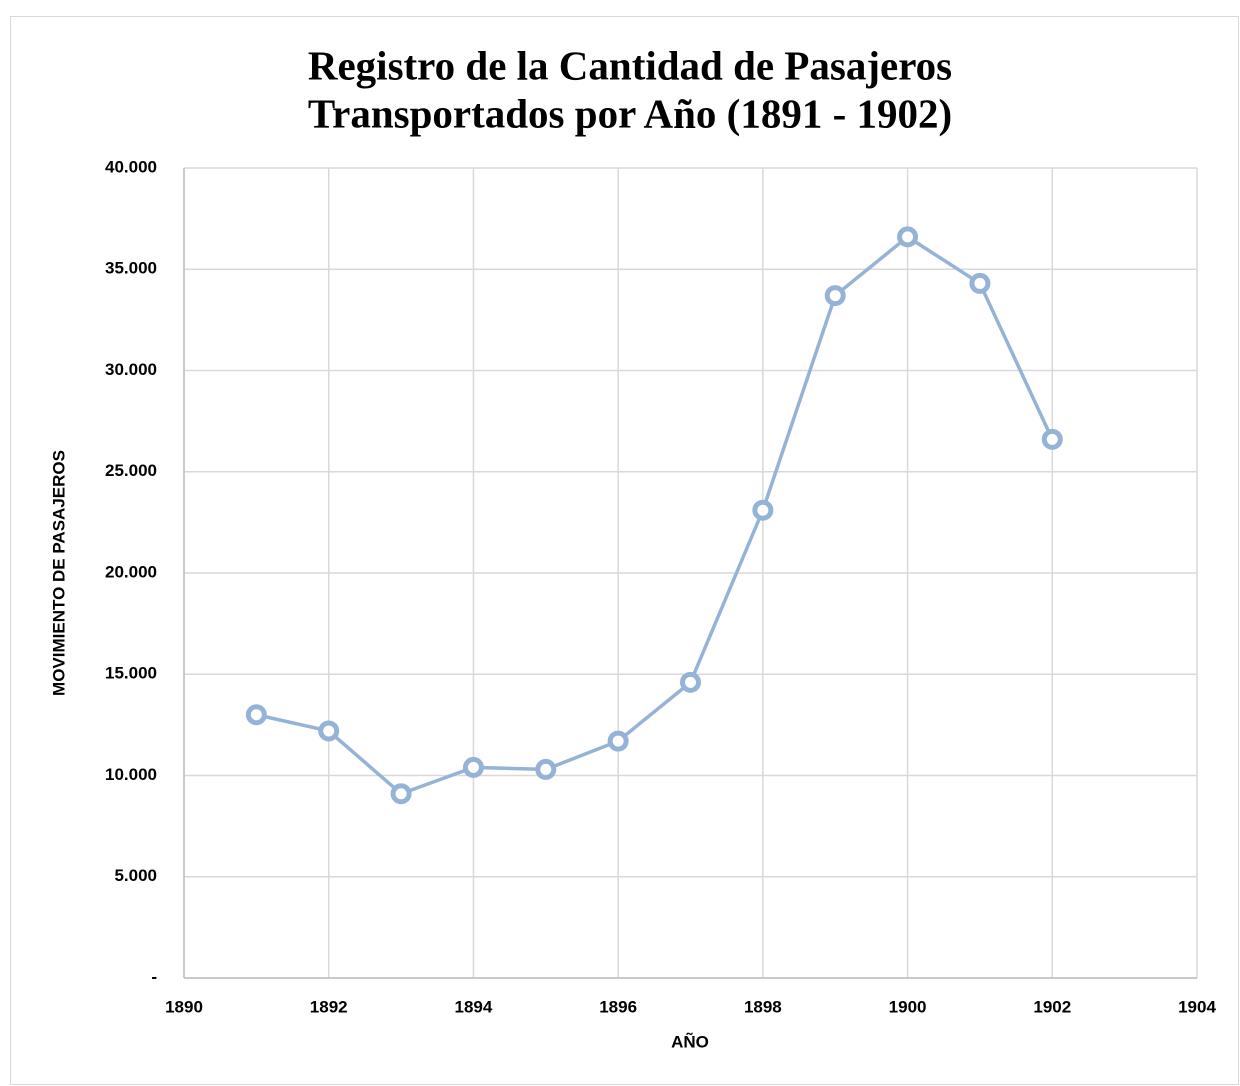 The width and height of the screenshot is (1240, 1086). What do you see at coordinates (131, 673) in the screenshot?
I see `y-tick-label: 15.000` at bounding box center [131, 673].